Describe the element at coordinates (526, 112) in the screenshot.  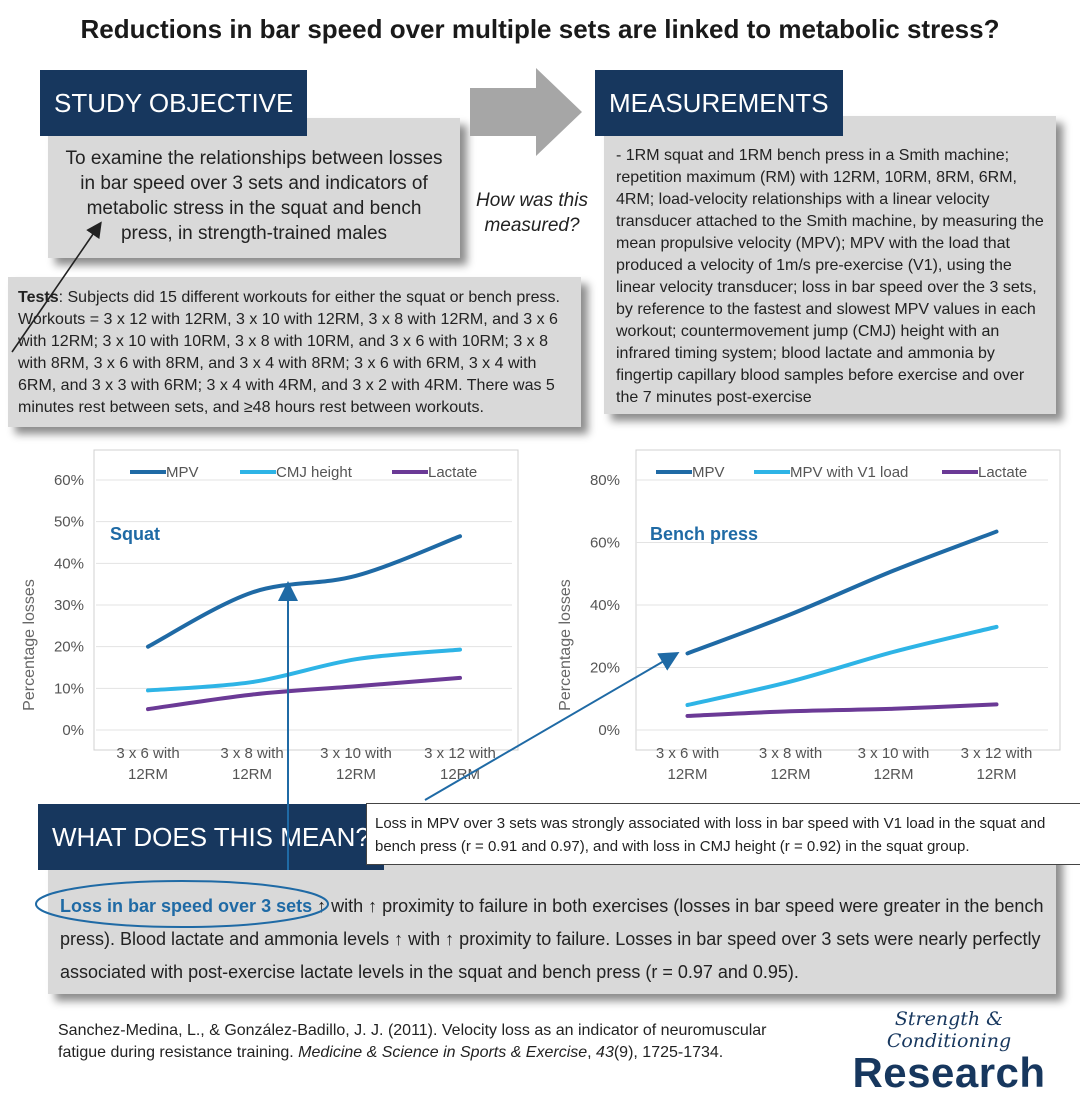
I see `arrow-right-icon` at that location.